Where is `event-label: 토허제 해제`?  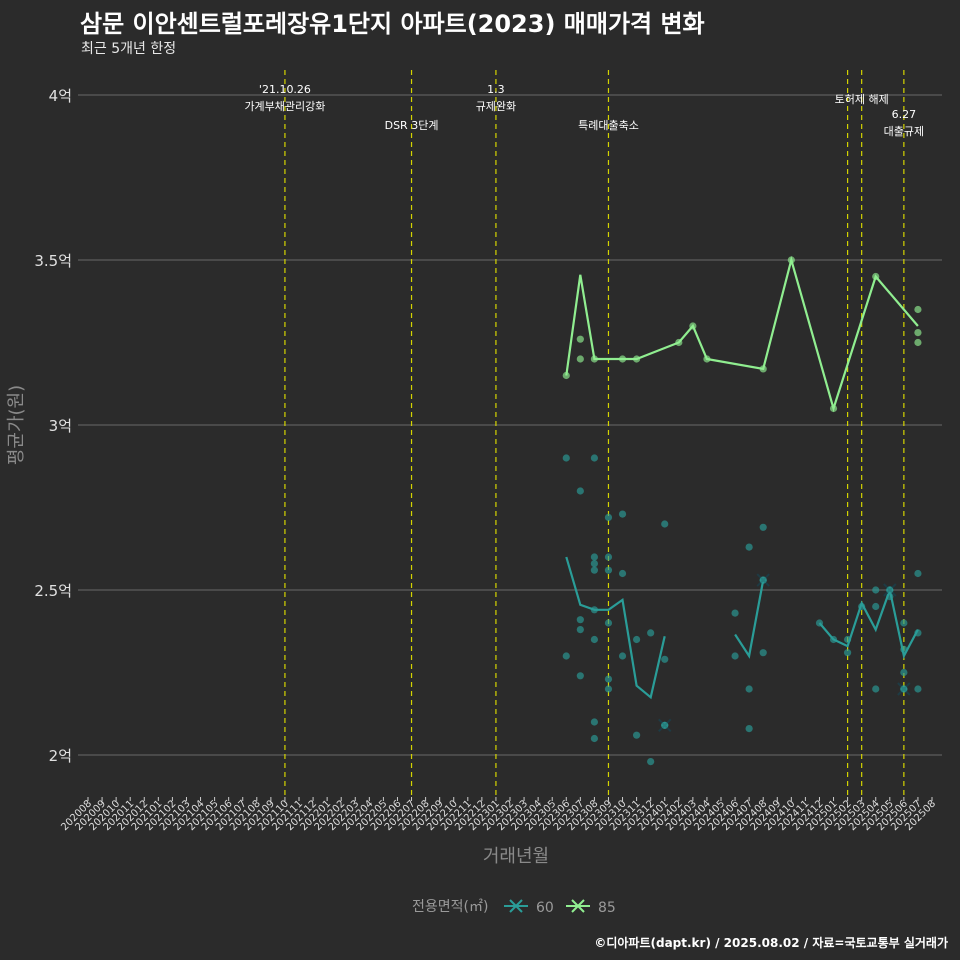 event-label: 토허제 해제 is located at coordinates (862, 99).